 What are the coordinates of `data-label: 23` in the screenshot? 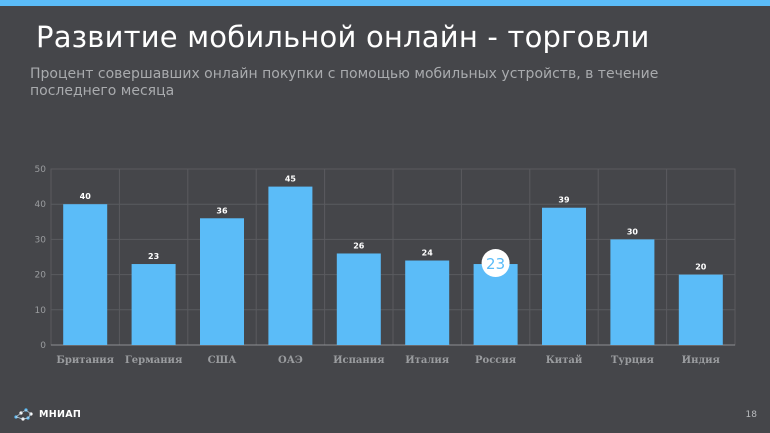 It's located at (153, 256).